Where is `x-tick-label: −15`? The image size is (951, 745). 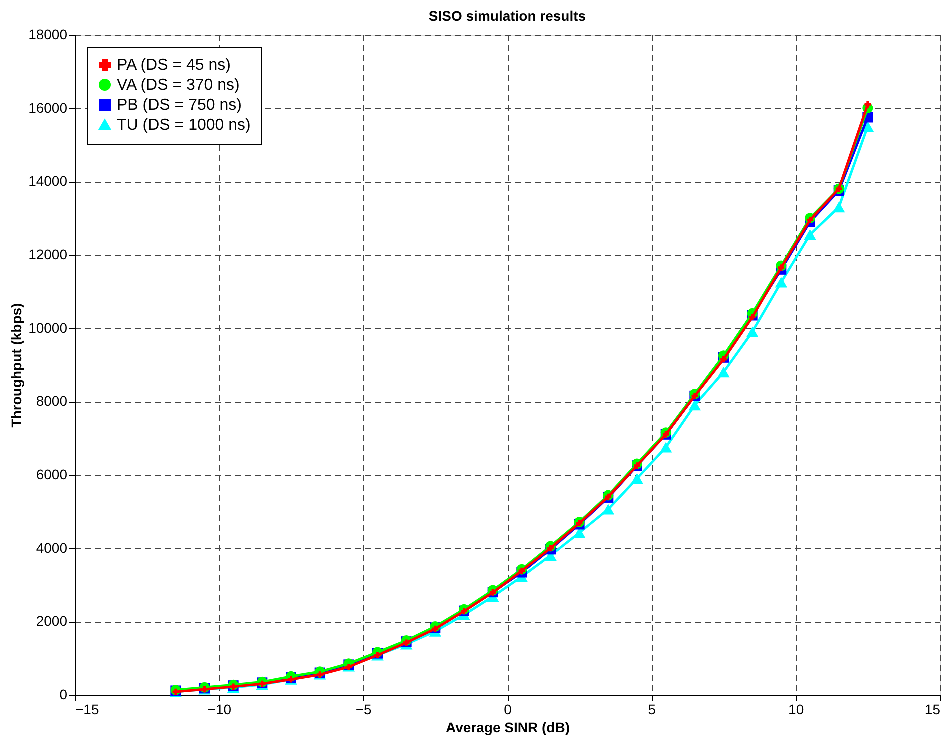 x-tick-label: −15 is located at coordinates (88, 710).